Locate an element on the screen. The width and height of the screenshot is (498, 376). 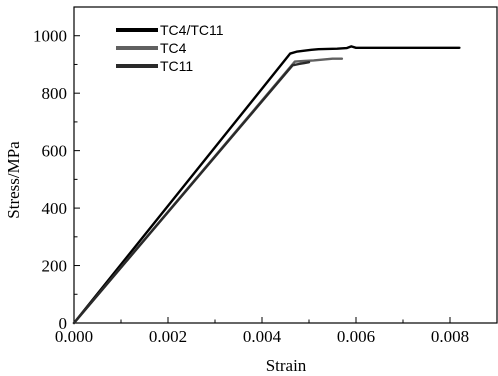
y-tick-label: 0 is located at coordinates (63, 323).